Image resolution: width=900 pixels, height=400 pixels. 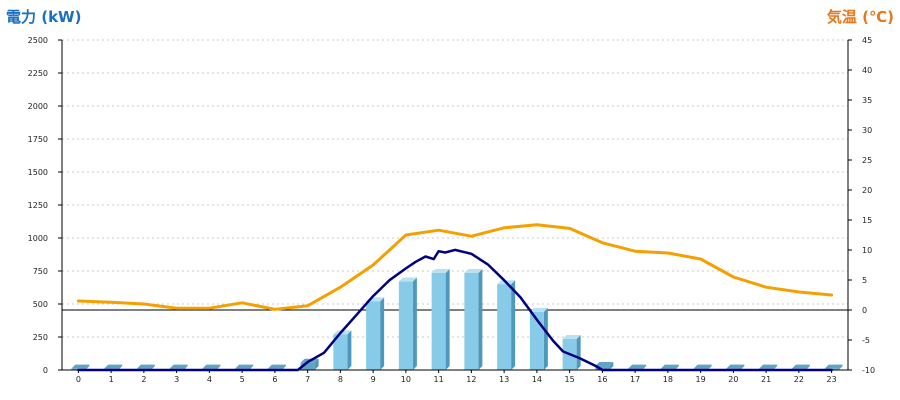 I want to click on left-tick-label: 1500, so click(x=38, y=172).